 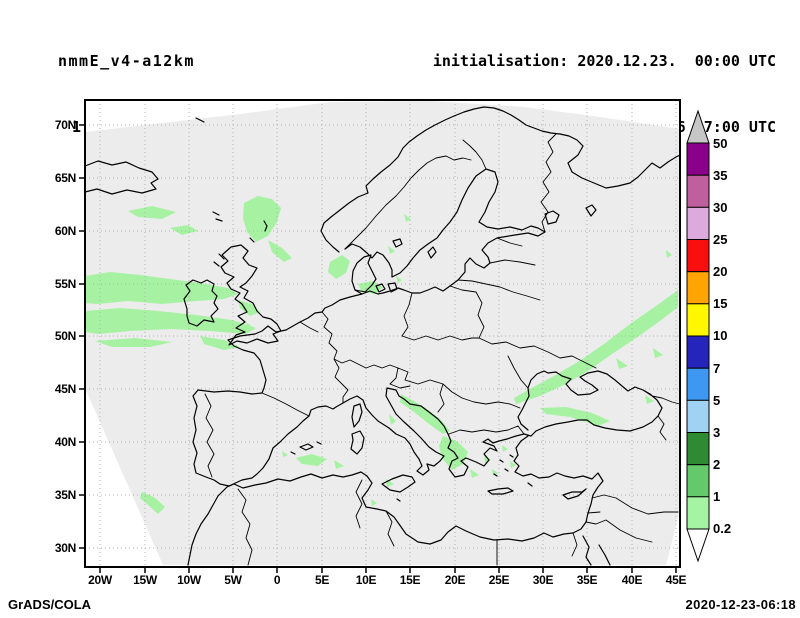 What do you see at coordinates (410, 580) in the screenshot?
I see `lon-label: 15E` at bounding box center [410, 580].